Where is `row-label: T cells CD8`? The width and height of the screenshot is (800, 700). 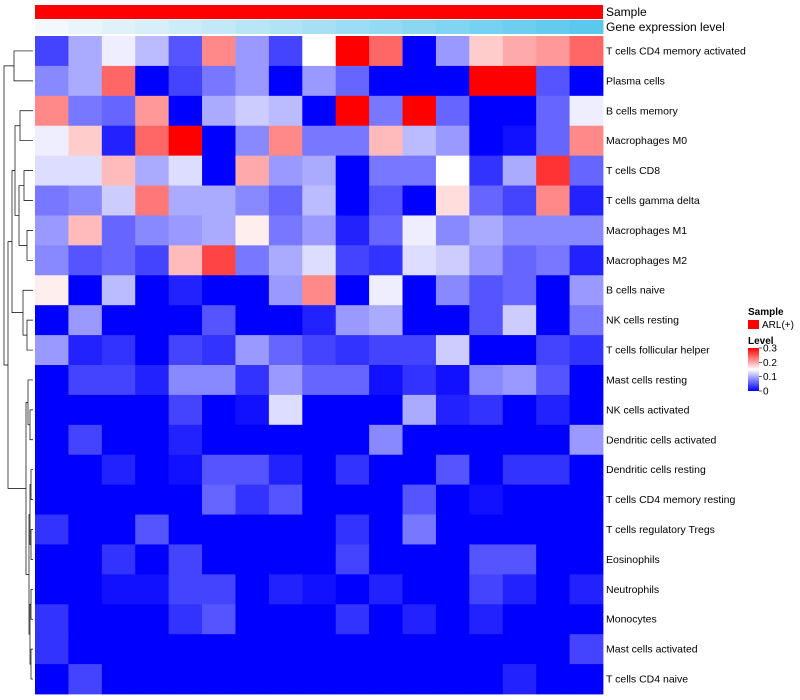 row-label: T cells CD8 is located at coordinates (633, 171).